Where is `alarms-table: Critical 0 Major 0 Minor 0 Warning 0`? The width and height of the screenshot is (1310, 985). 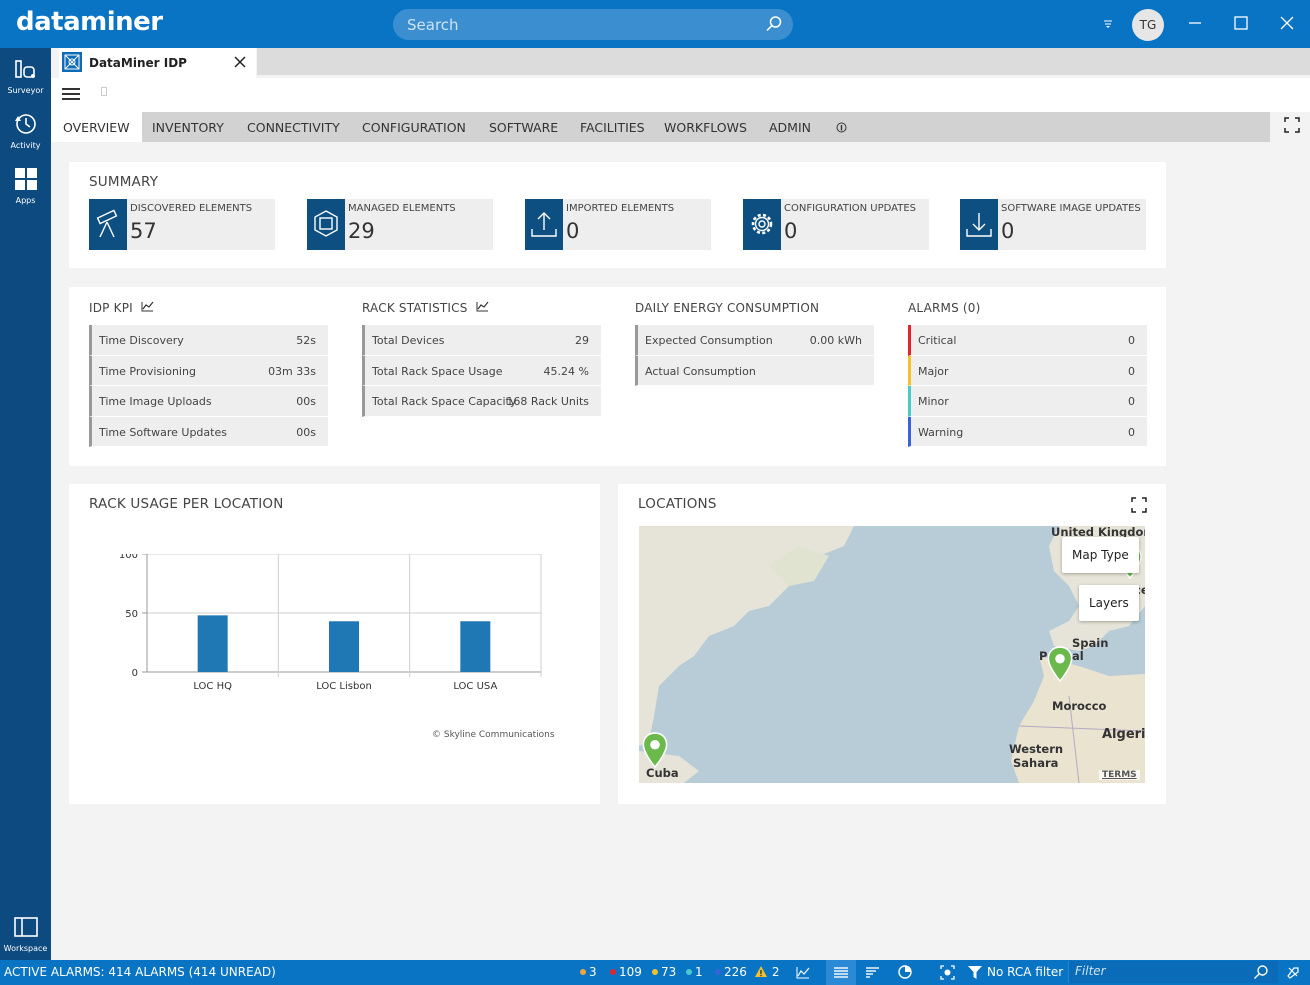
alarms-table: Critical 0 Major 0 Minor 0 Warning 0 is located at coordinates (1027, 386).